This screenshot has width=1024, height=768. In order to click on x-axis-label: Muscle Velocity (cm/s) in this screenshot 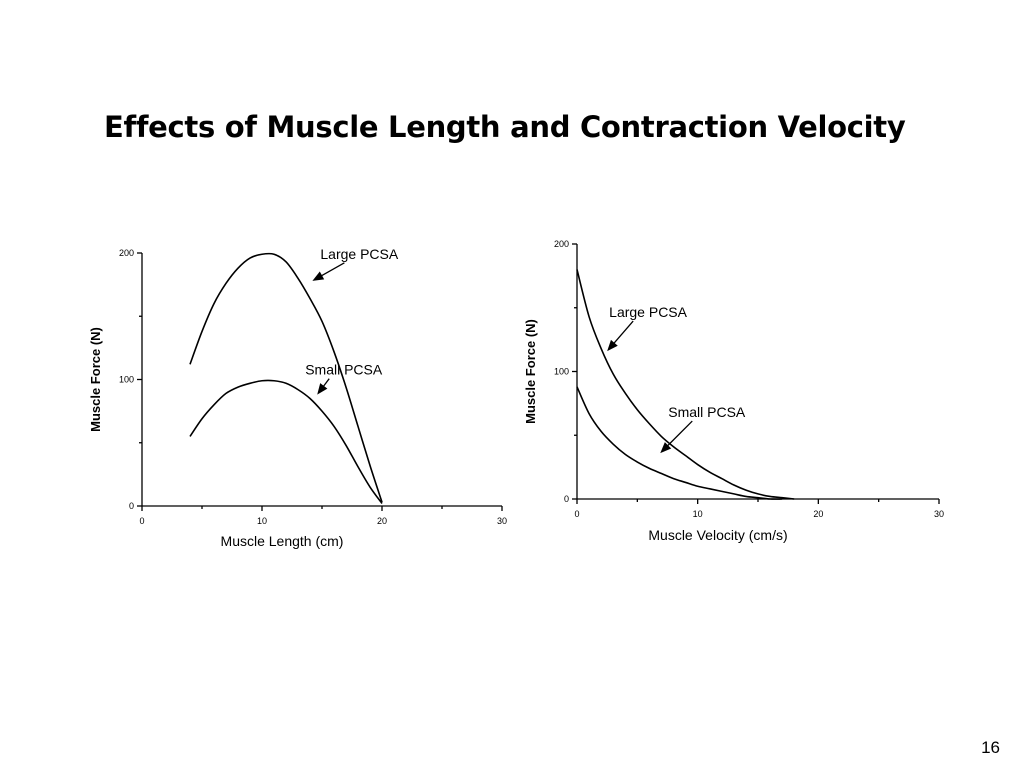, I will do `click(717, 535)`.